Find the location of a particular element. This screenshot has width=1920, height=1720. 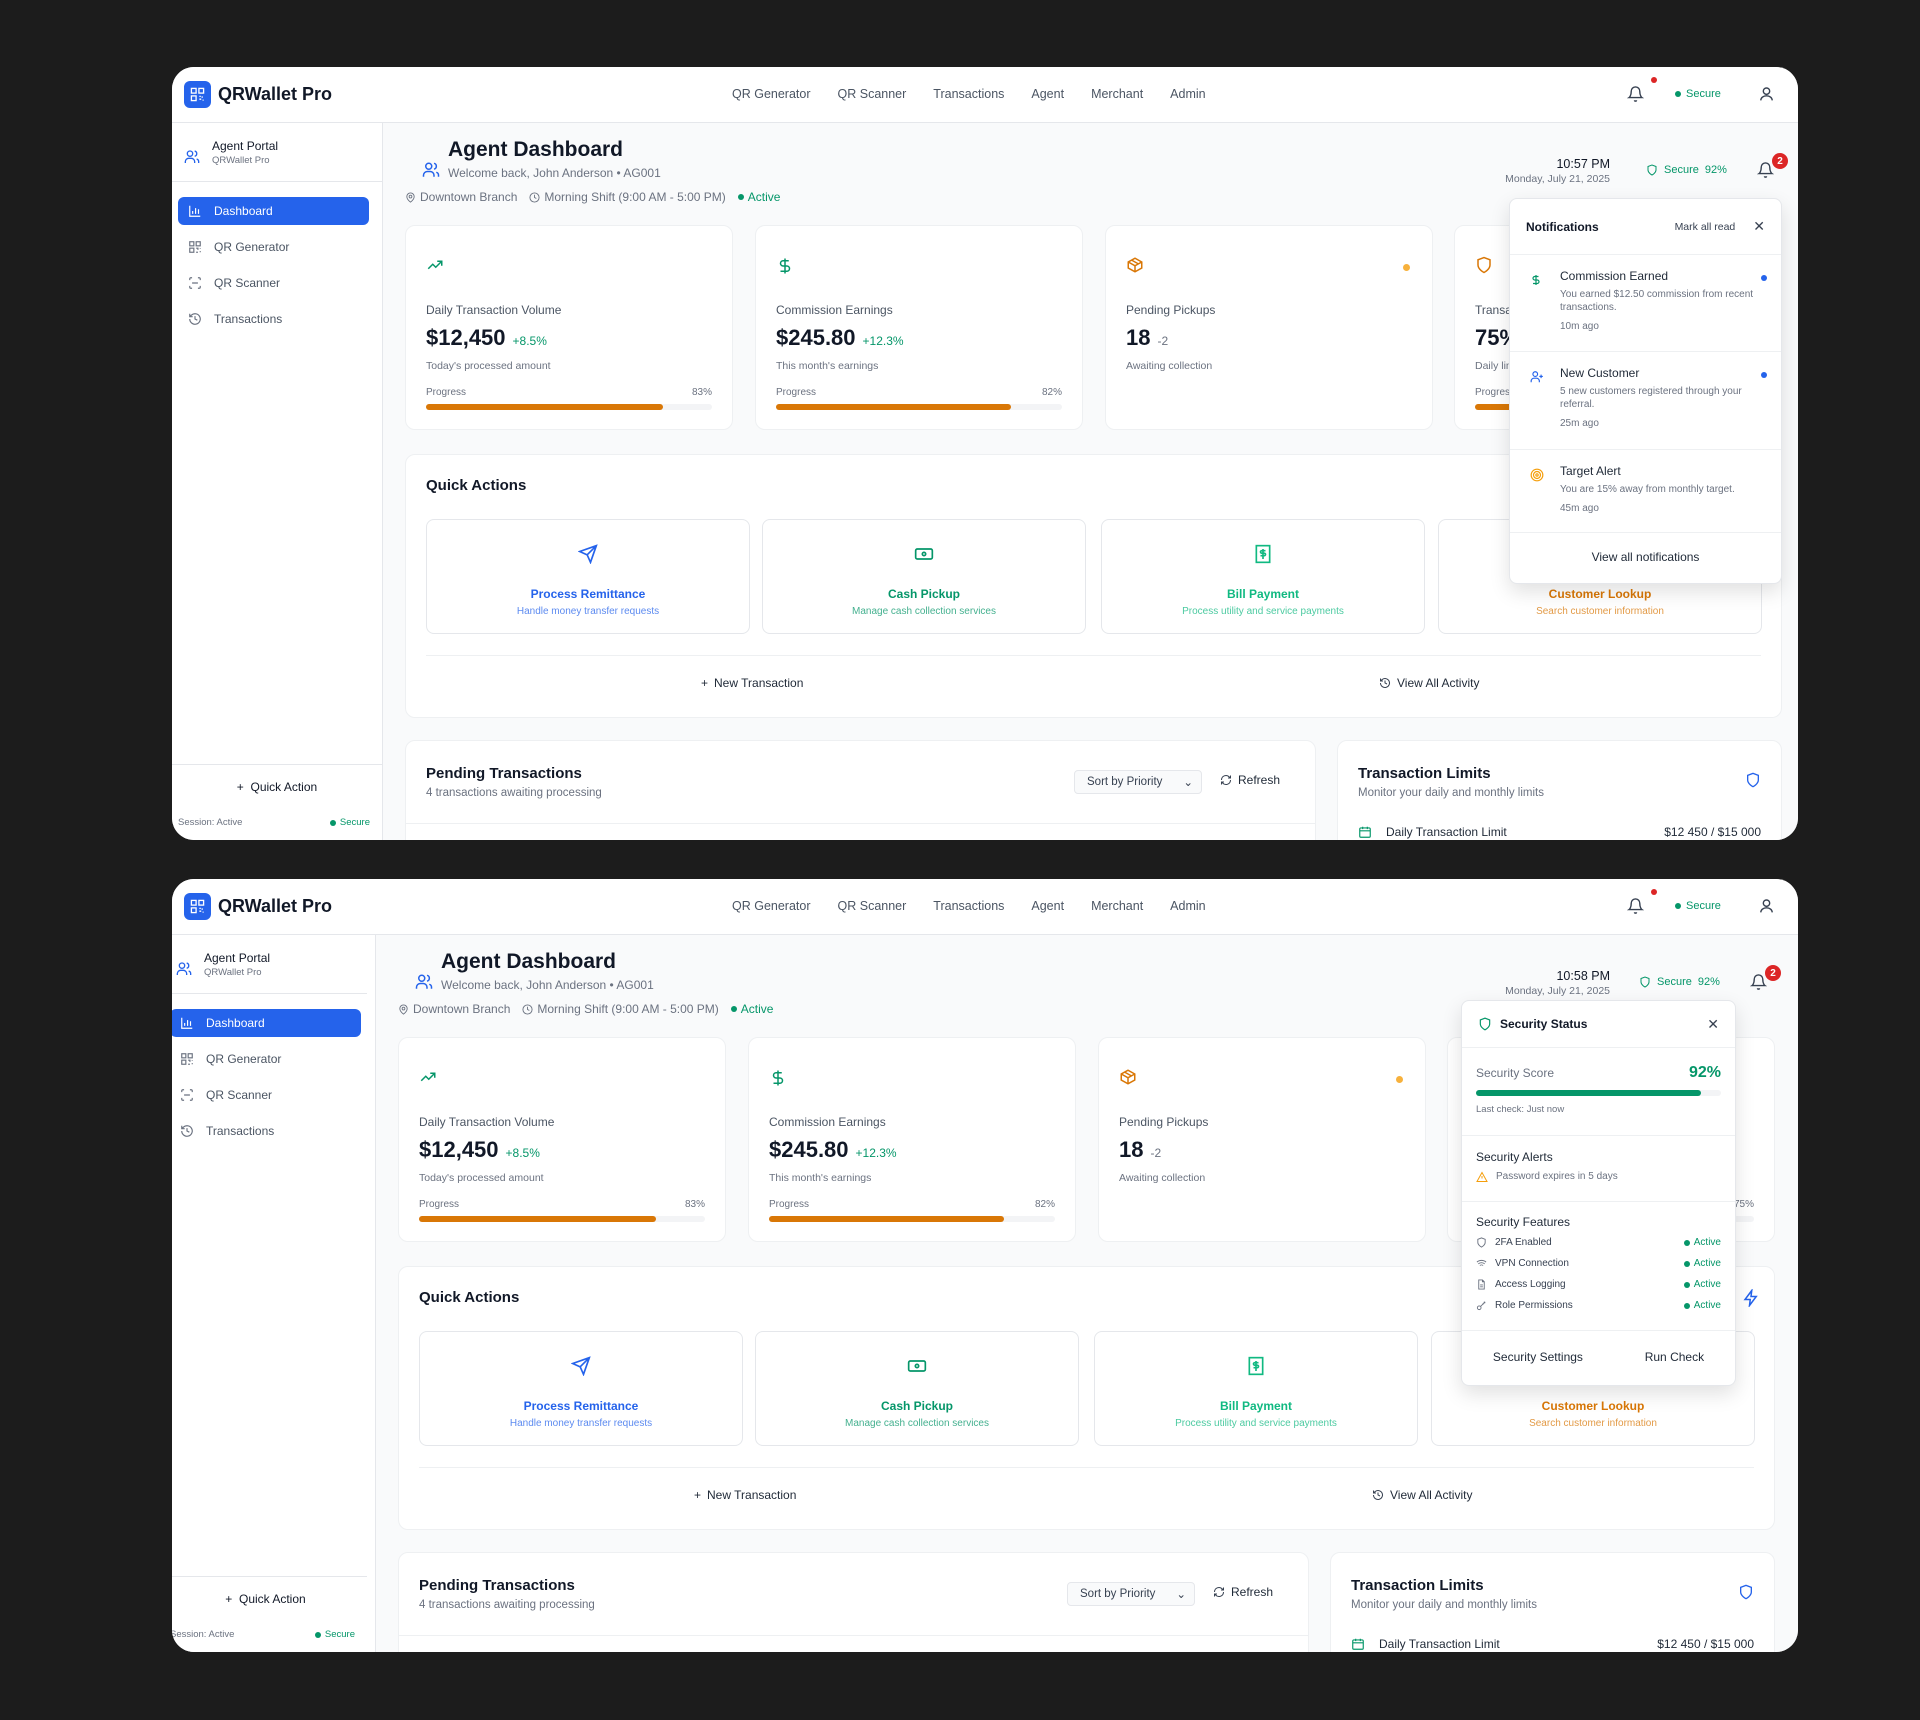

feature-row: Access Logging Active is located at coordinates (1598, 1284).